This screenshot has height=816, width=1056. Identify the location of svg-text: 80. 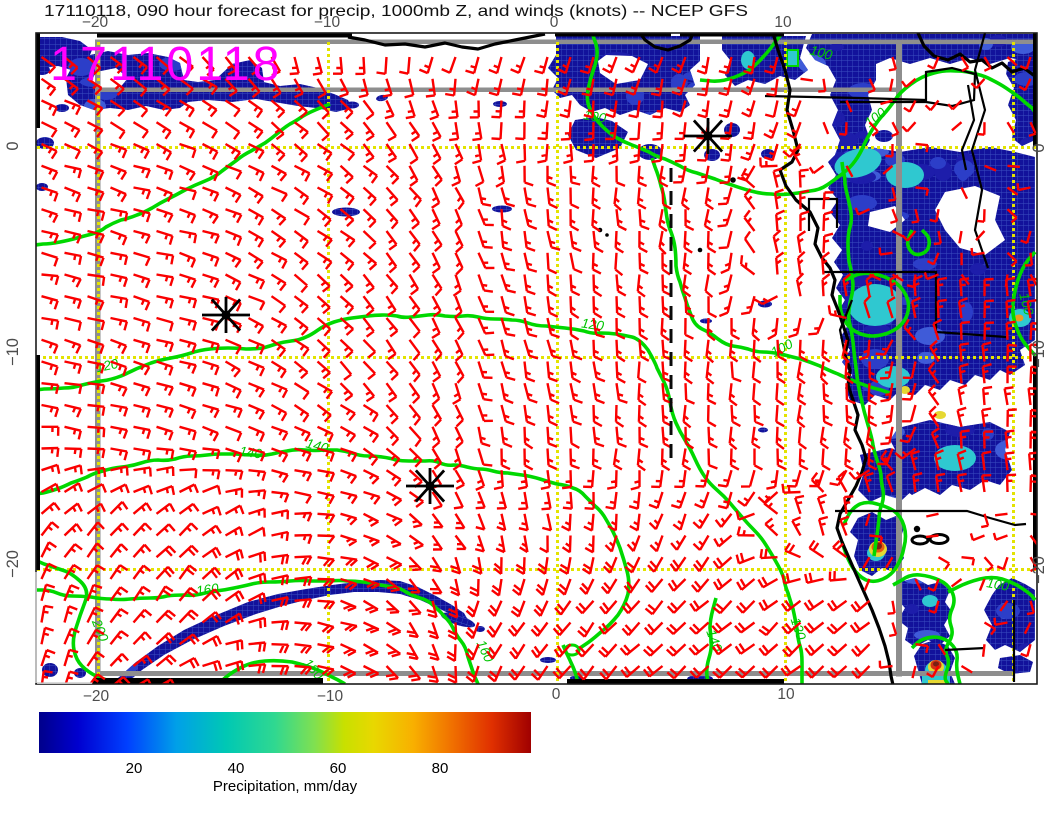
(440, 768).